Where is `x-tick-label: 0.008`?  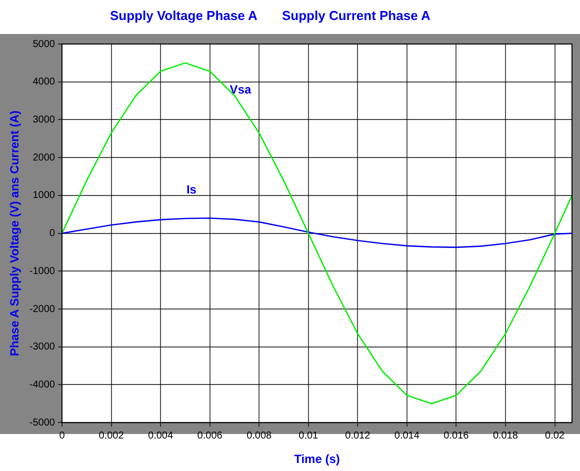
x-tick-label: 0.008 is located at coordinates (259, 436).